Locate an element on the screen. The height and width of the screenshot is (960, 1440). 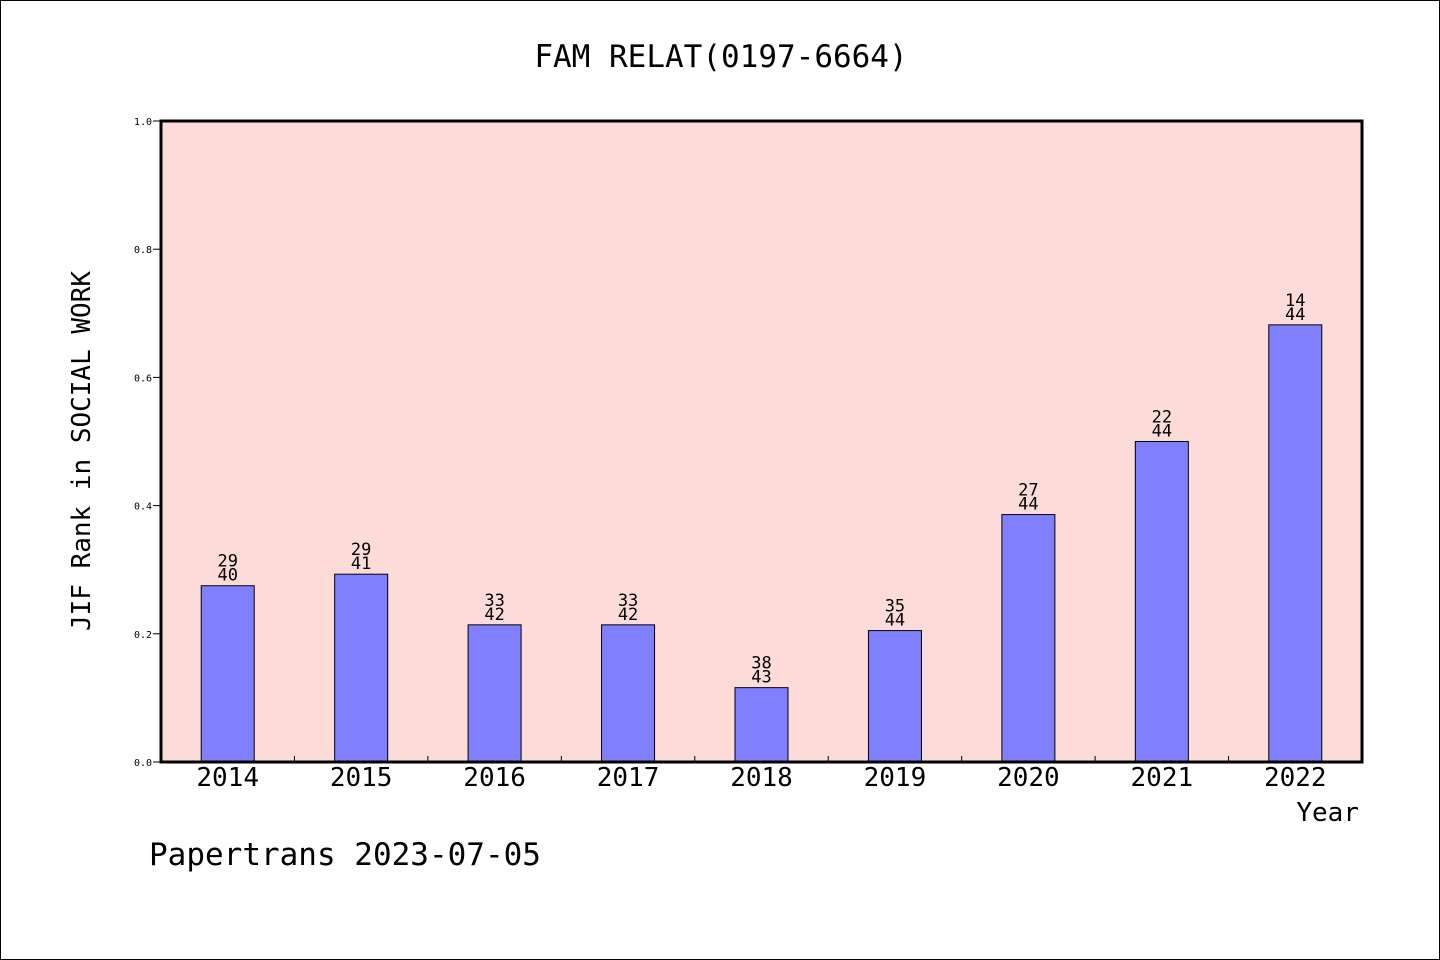
bar-label-rank: 35 is located at coordinates (895, 607).